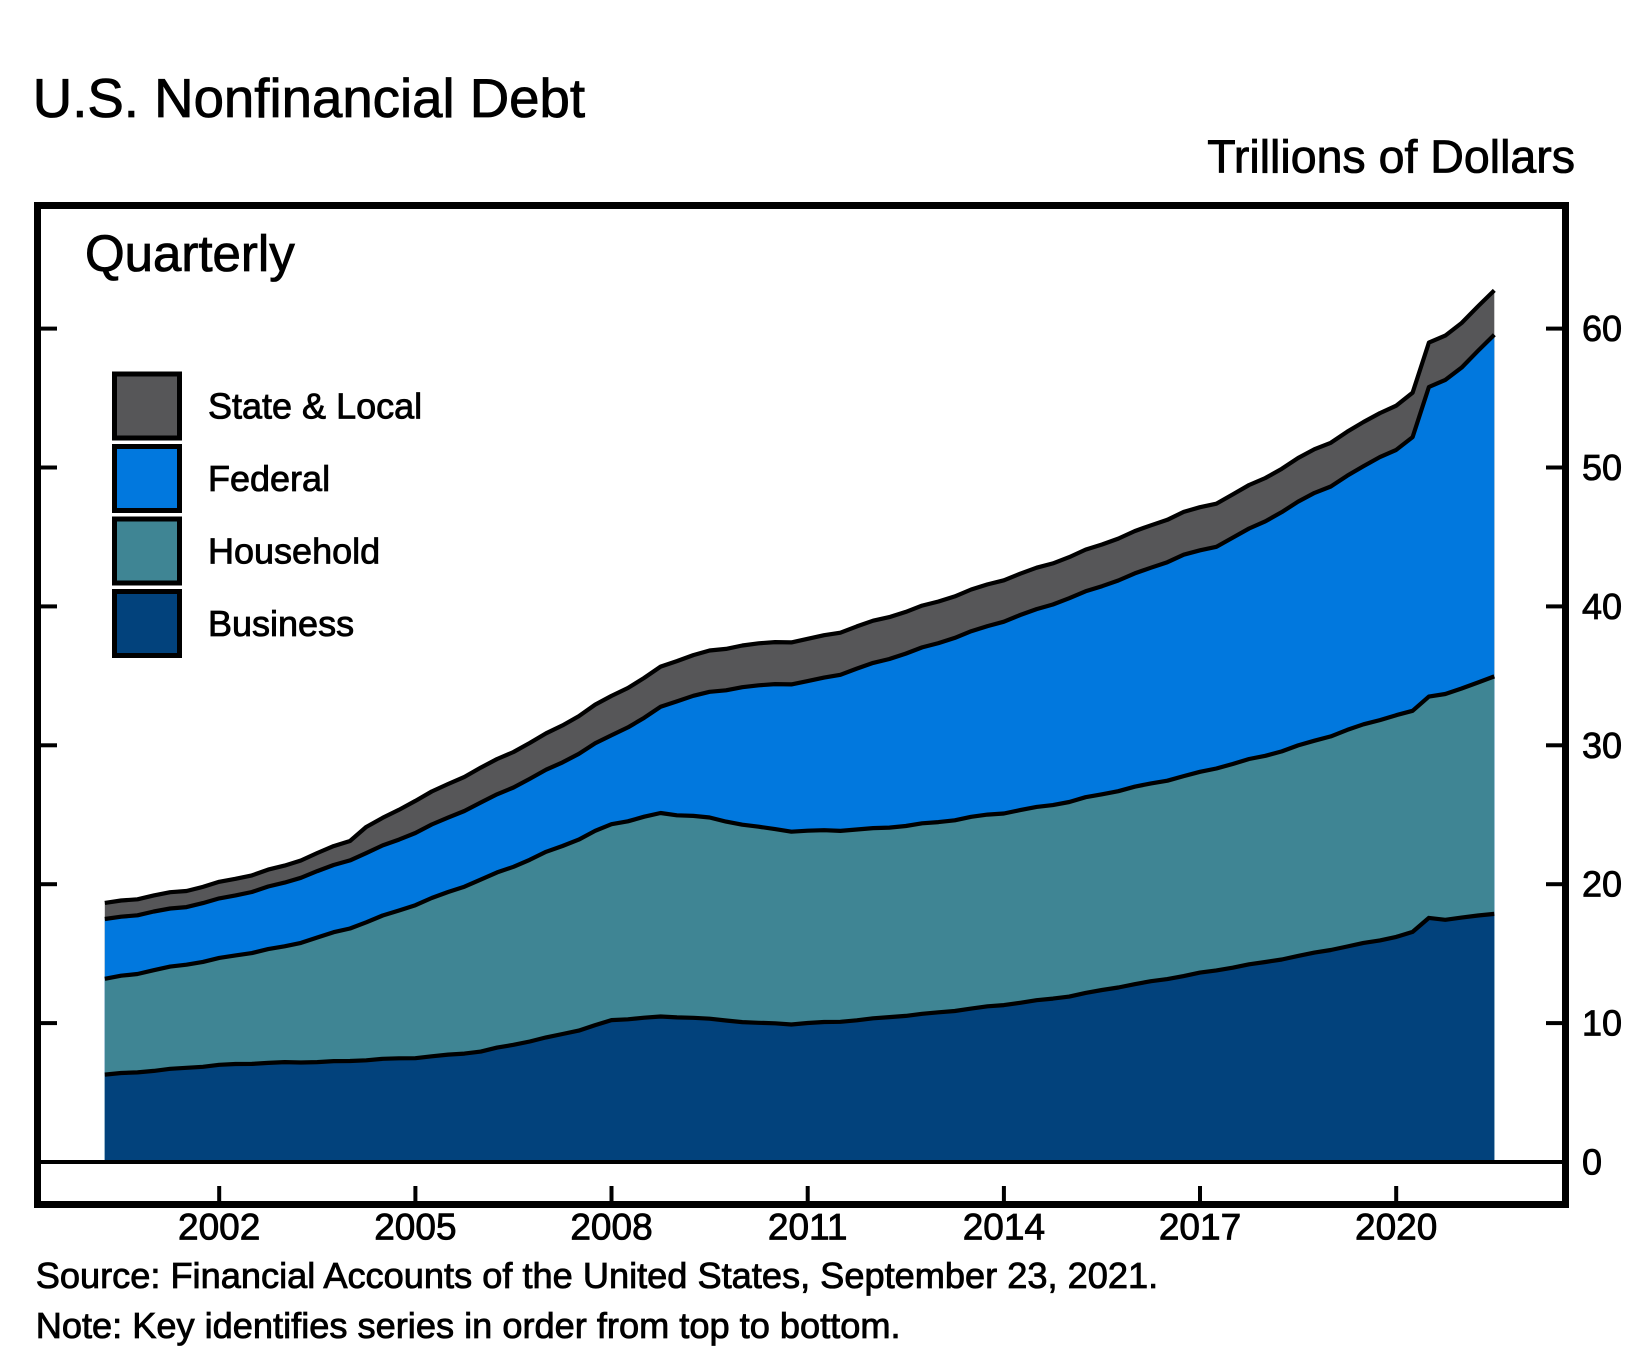 This screenshot has width=1650, height=1355. I want to click on svg-text: 2008, so click(611, 1227).